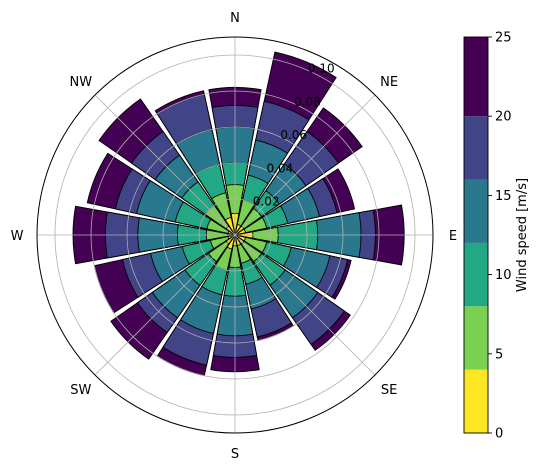  I want to click on colorbar: 0 5 10 15 20 25 Wind speed [m/s], so click(496, 236).